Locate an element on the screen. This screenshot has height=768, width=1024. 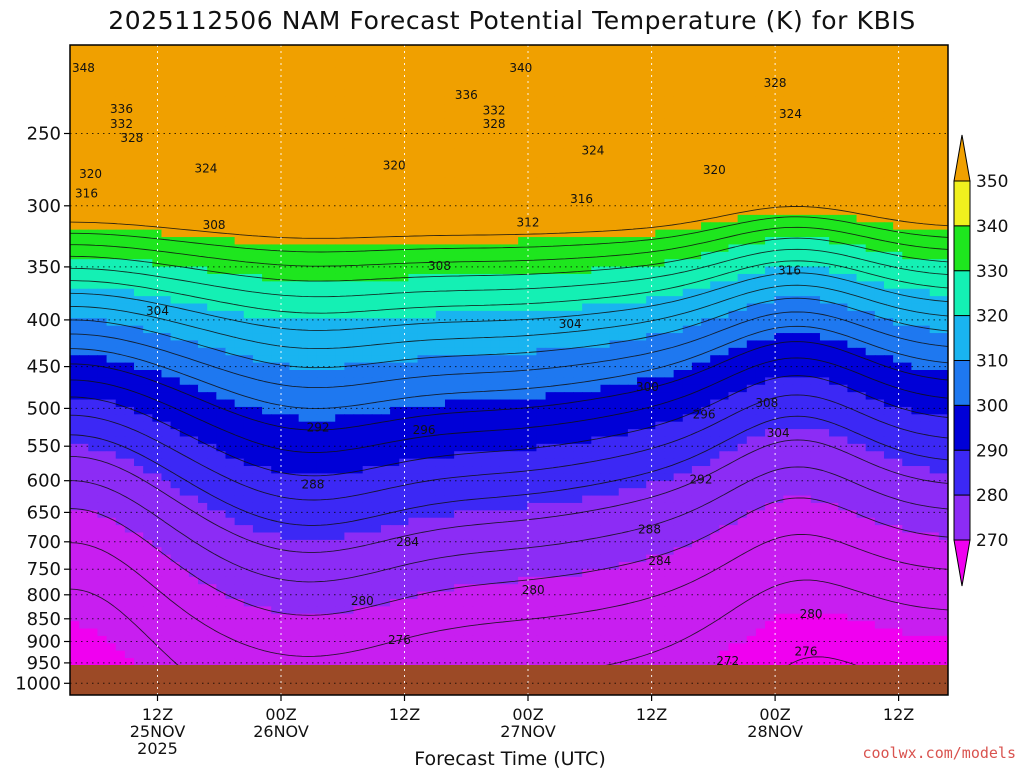
y-tick-label: 1000 is located at coordinates (38, 683).